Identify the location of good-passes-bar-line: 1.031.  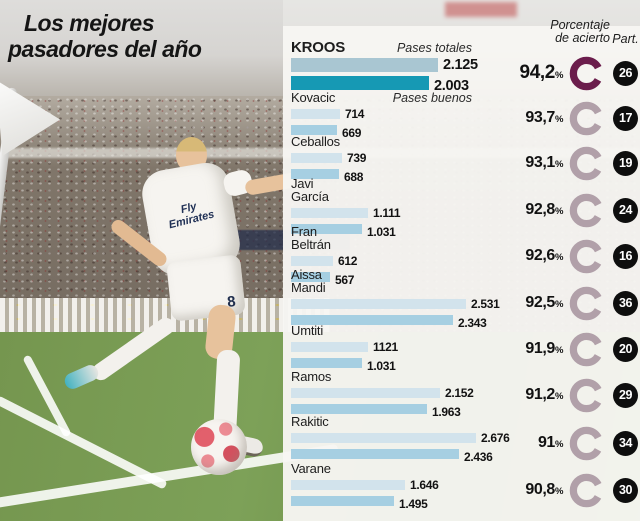
(403, 230).